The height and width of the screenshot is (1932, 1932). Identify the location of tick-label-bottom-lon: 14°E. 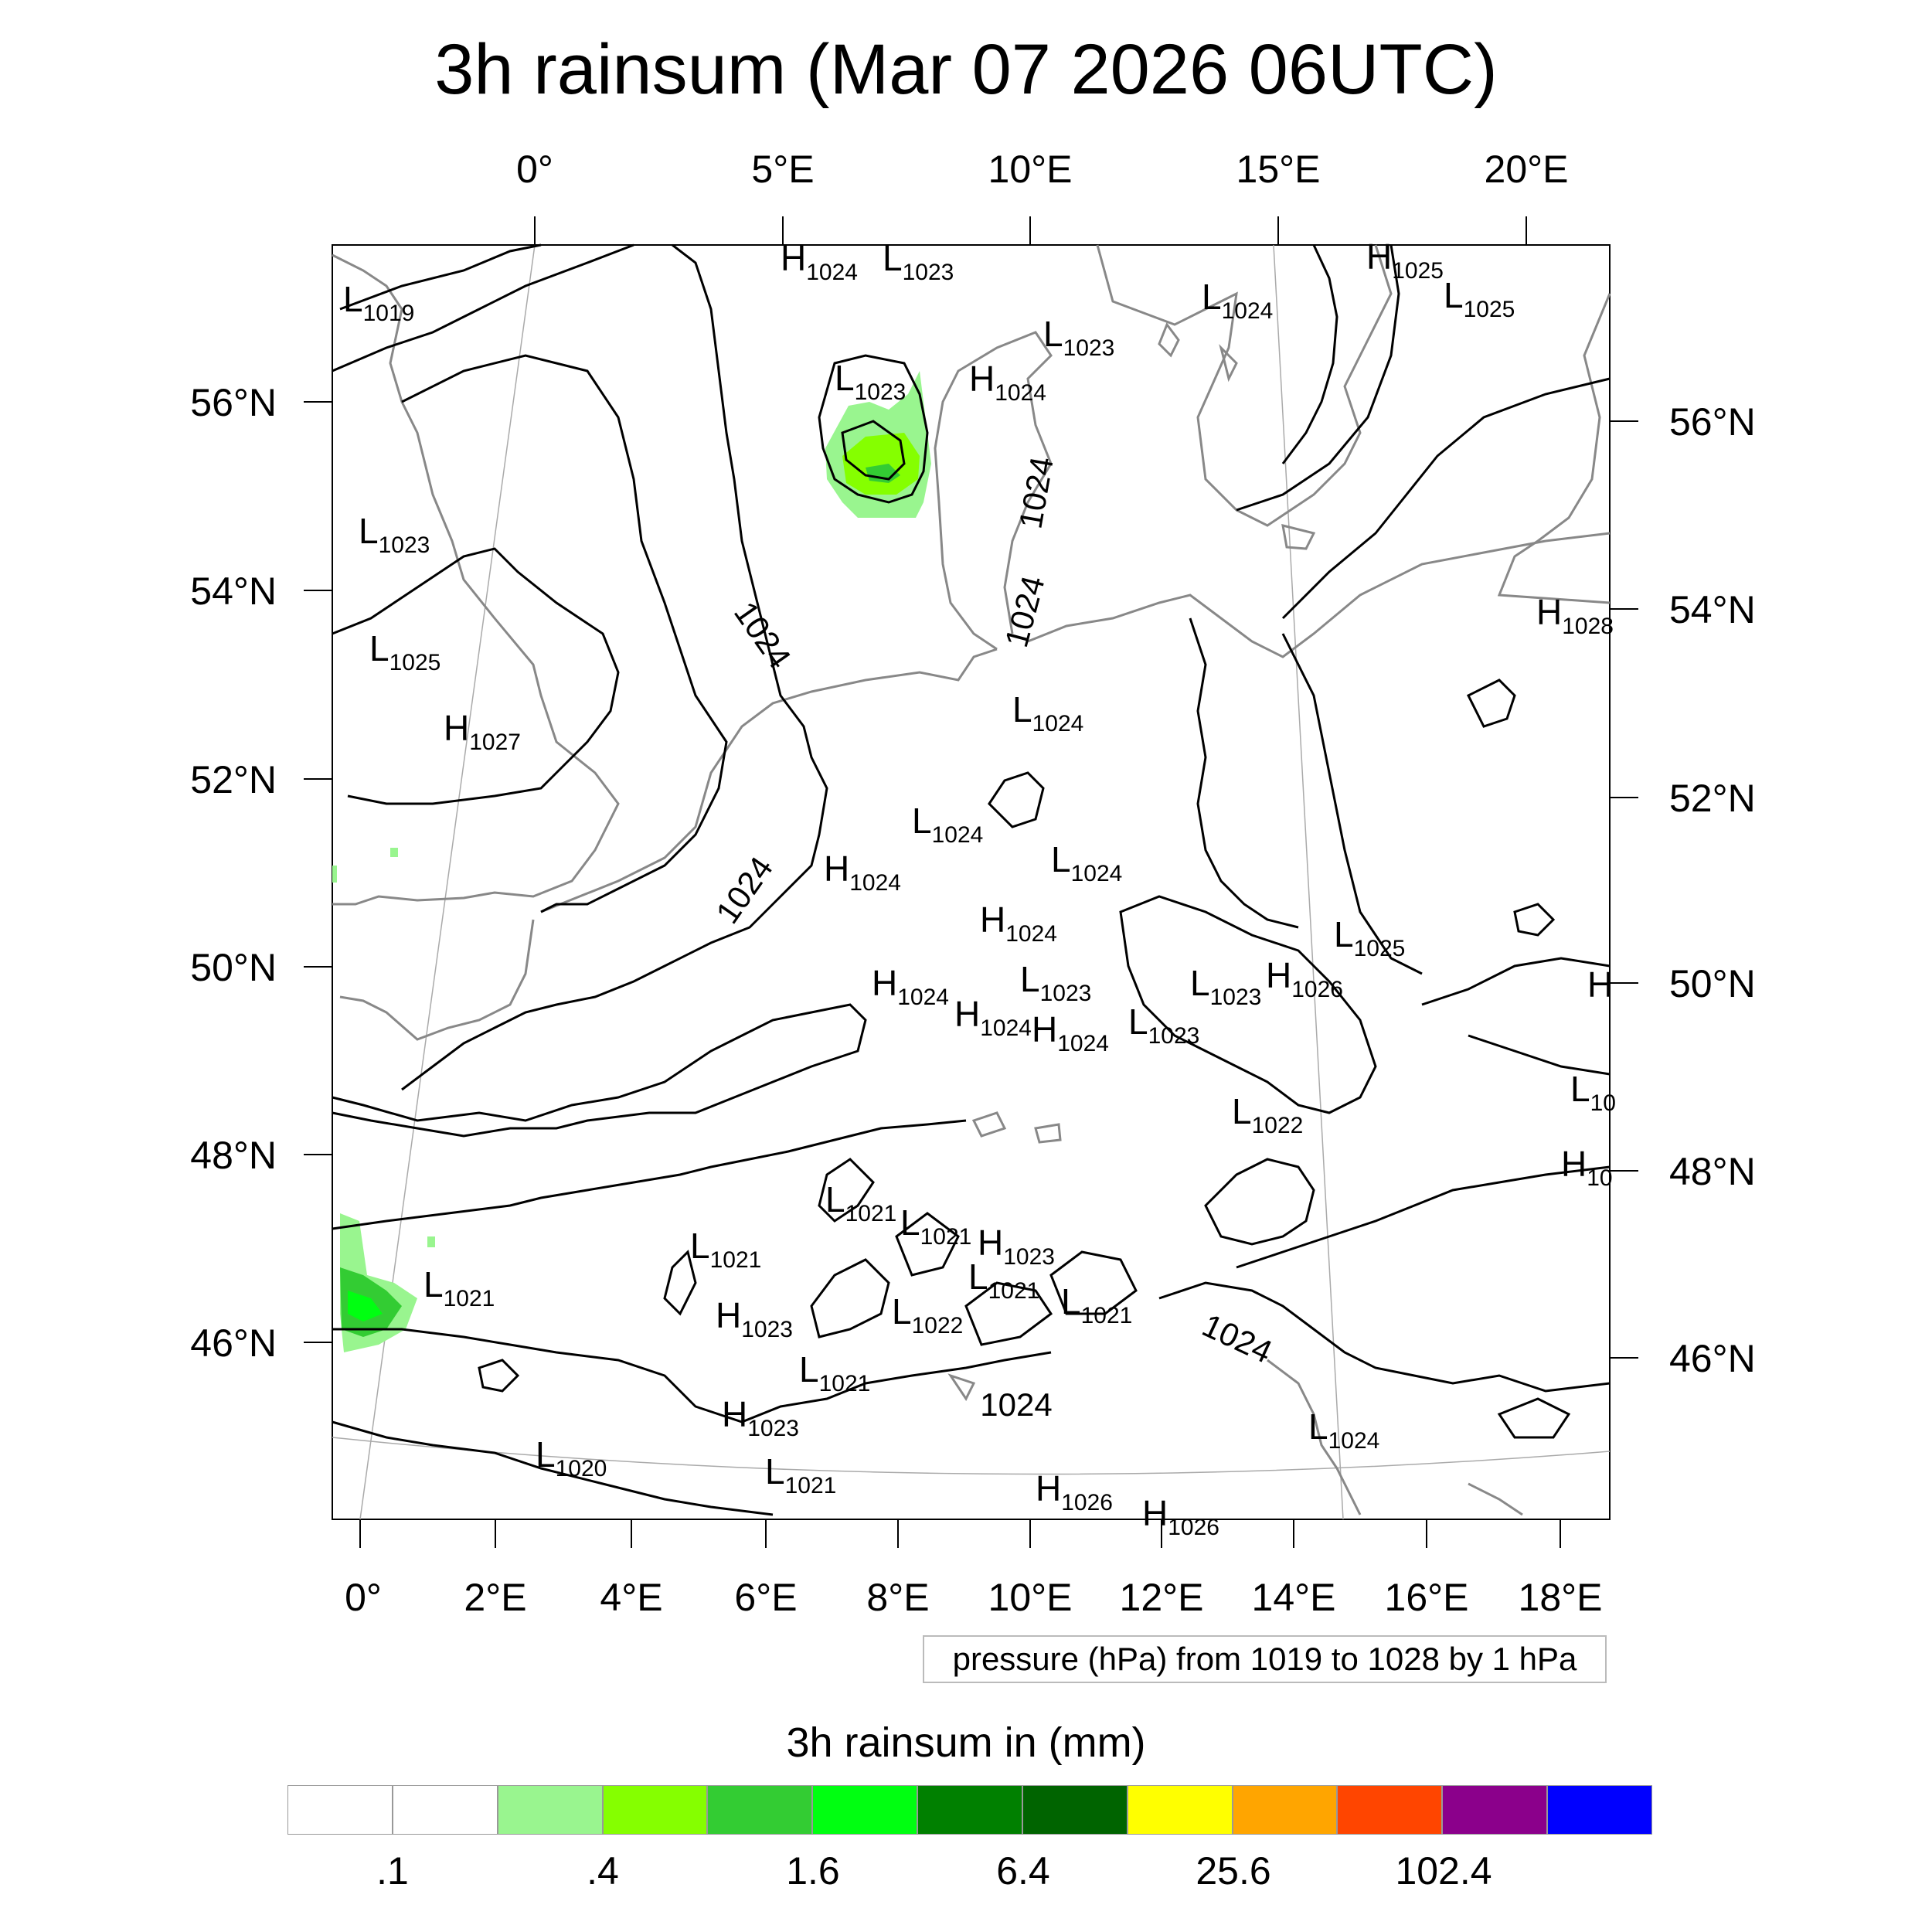
(1294, 1598).